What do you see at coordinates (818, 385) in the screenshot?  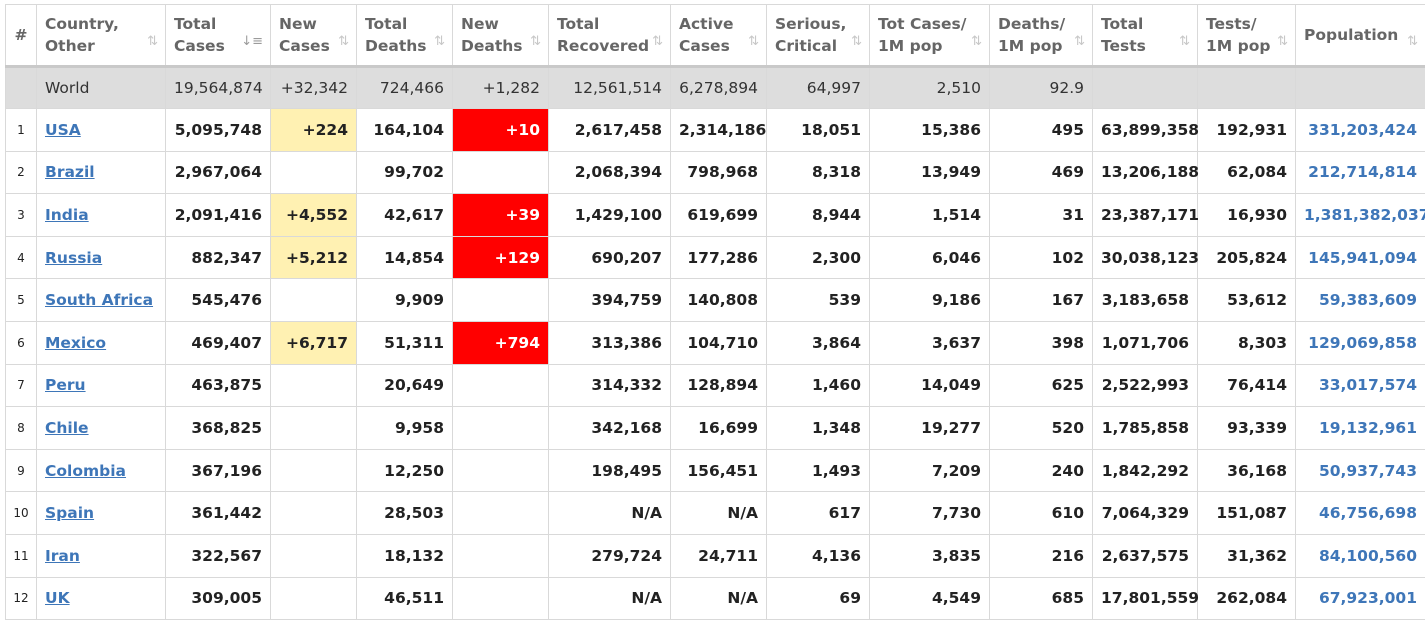 I see `serious-critical-cell: 1,460` at bounding box center [818, 385].